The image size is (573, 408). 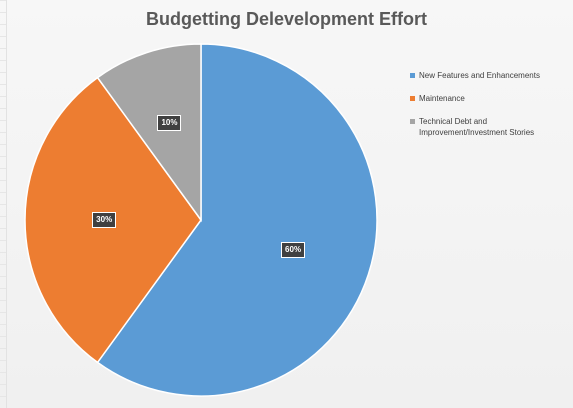 What do you see at coordinates (442, 98) in the screenshot?
I see `legend-label-maintenance: Maintenance` at bounding box center [442, 98].